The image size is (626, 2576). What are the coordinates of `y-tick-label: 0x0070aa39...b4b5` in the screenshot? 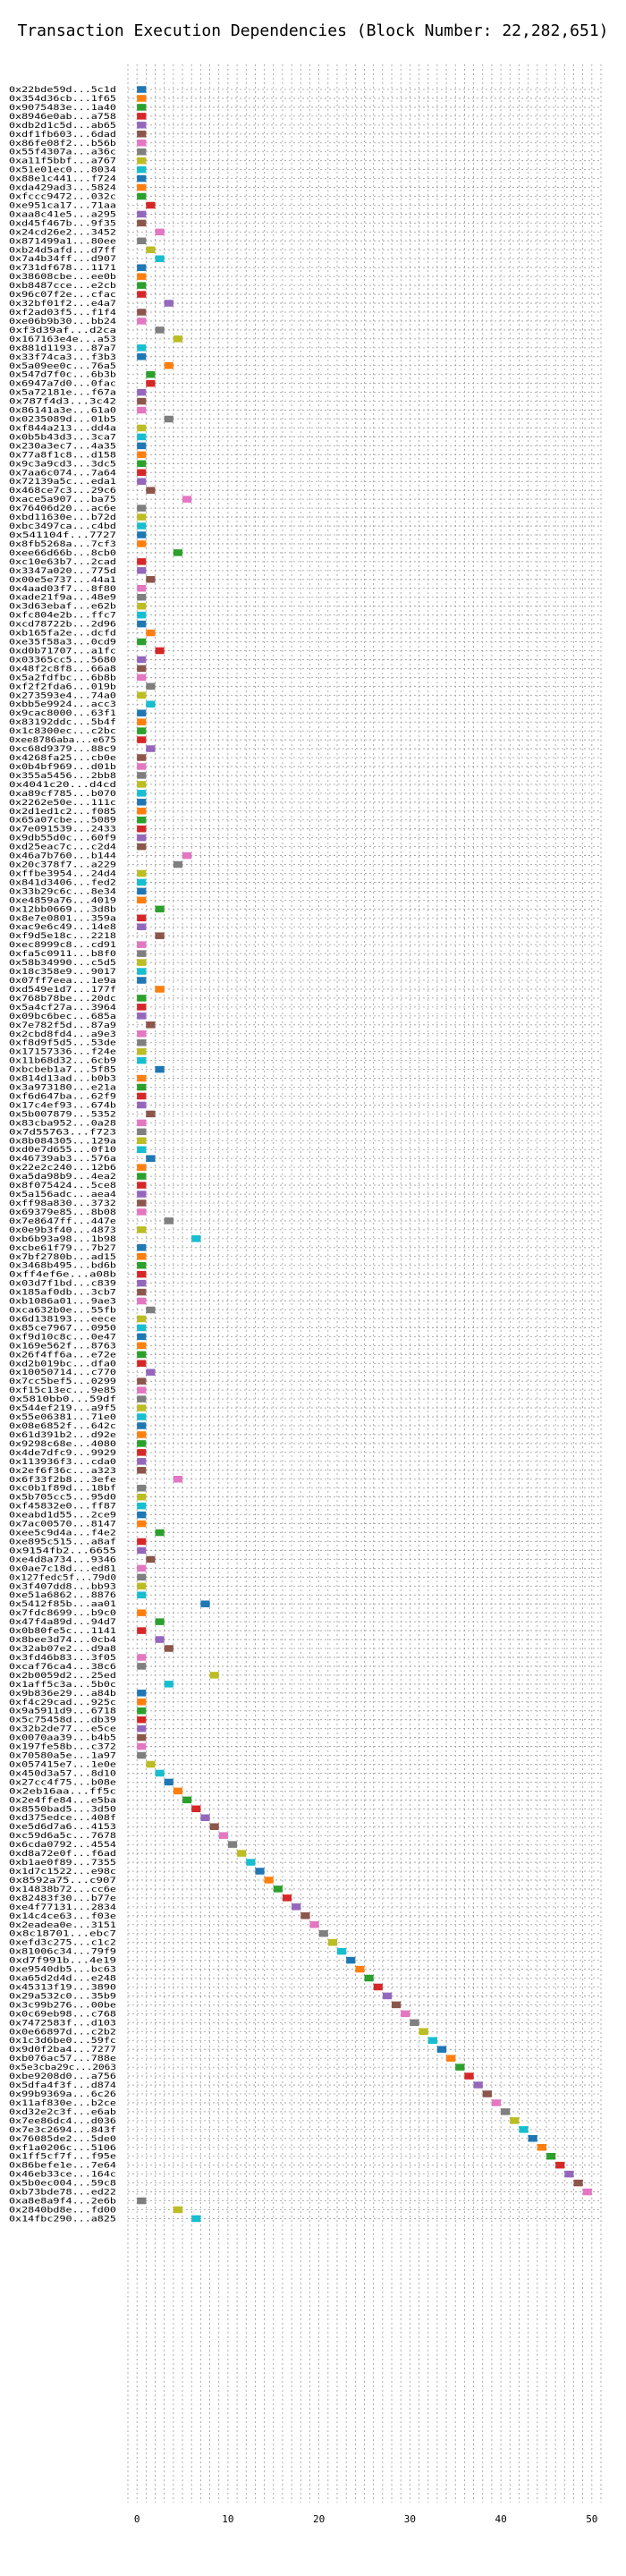 It's located at (63, 1738).